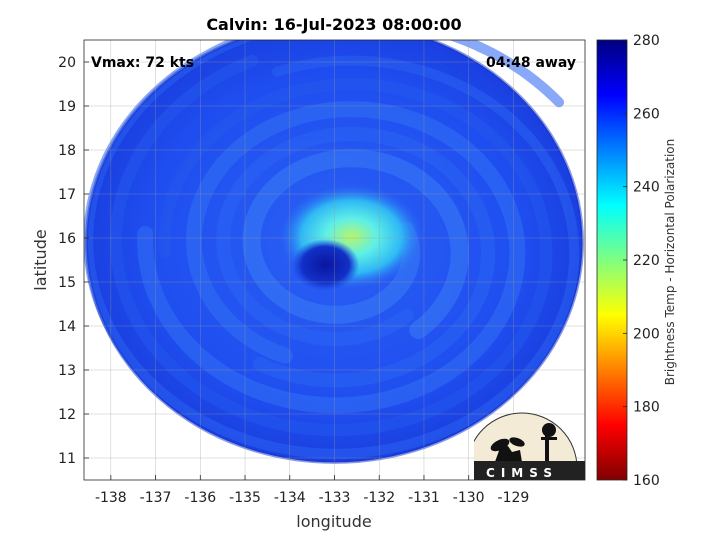  I want to click on x-tick-label: -137, so click(156, 498).